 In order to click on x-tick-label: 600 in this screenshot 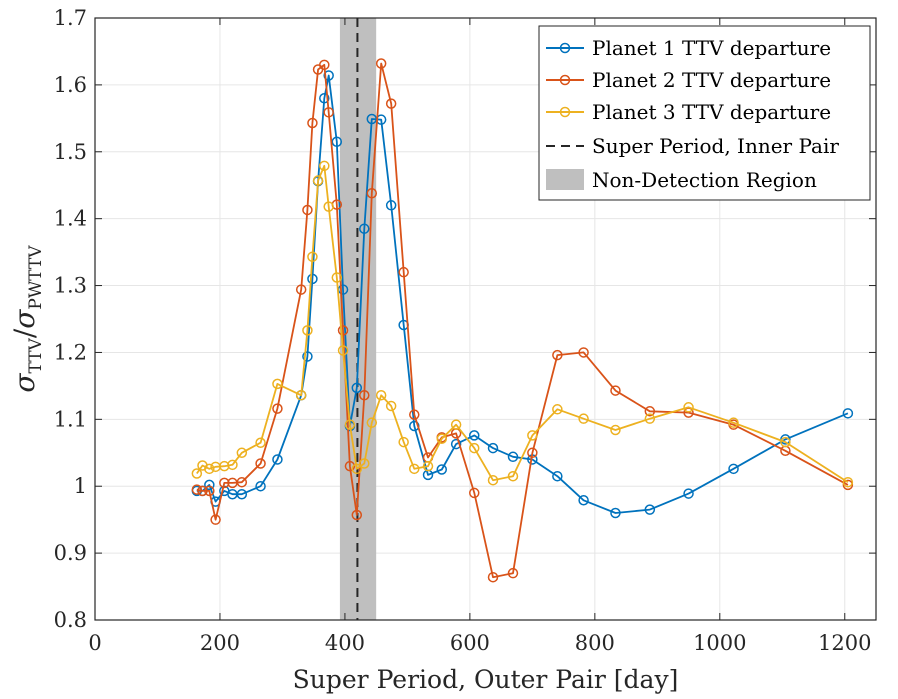, I will do `click(470, 643)`.